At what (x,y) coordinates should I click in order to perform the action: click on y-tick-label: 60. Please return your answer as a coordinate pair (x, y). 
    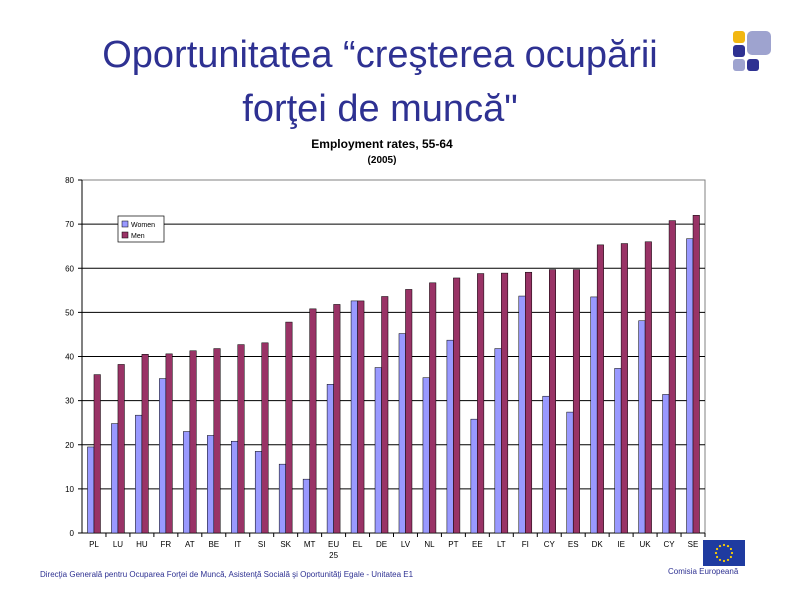
    Looking at the image, I should click on (69, 268).